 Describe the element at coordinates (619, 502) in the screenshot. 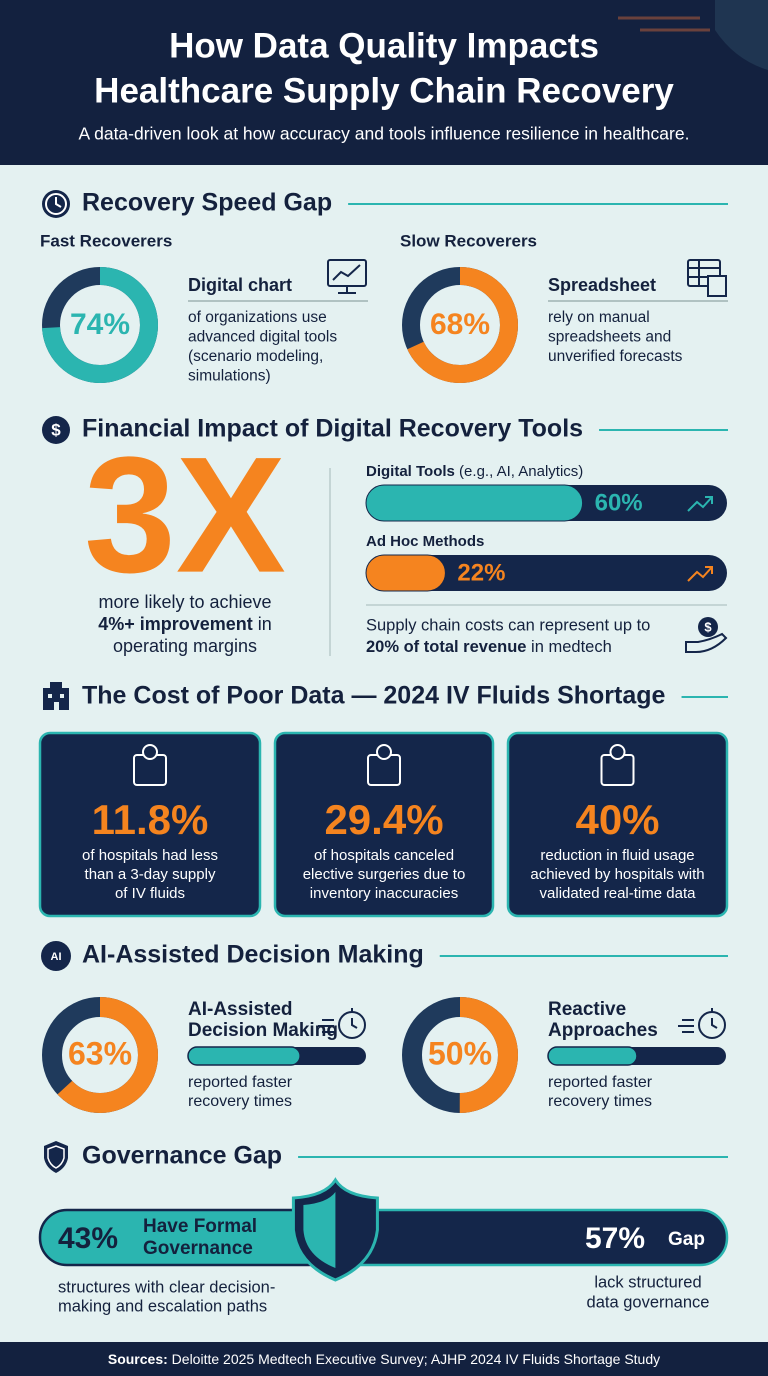

I see `bar-value: 60%` at that location.